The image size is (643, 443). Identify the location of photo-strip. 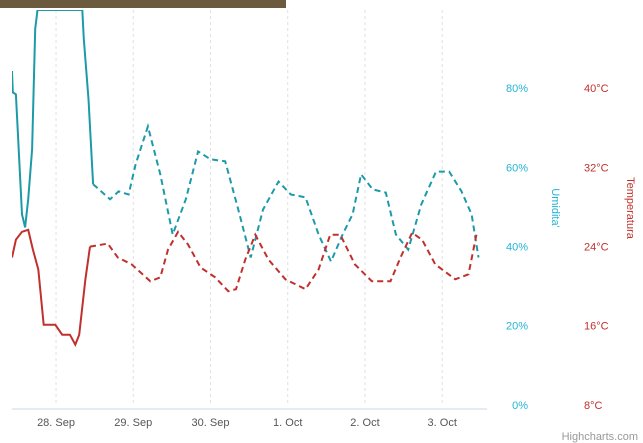
(143, 4).